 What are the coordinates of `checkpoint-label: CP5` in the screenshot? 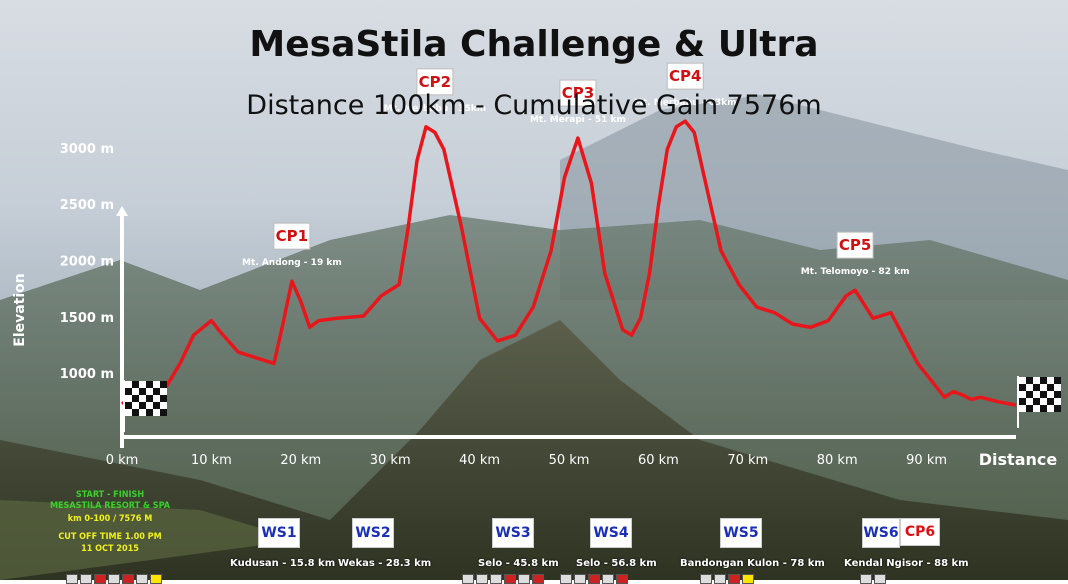 It's located at (855, 245).